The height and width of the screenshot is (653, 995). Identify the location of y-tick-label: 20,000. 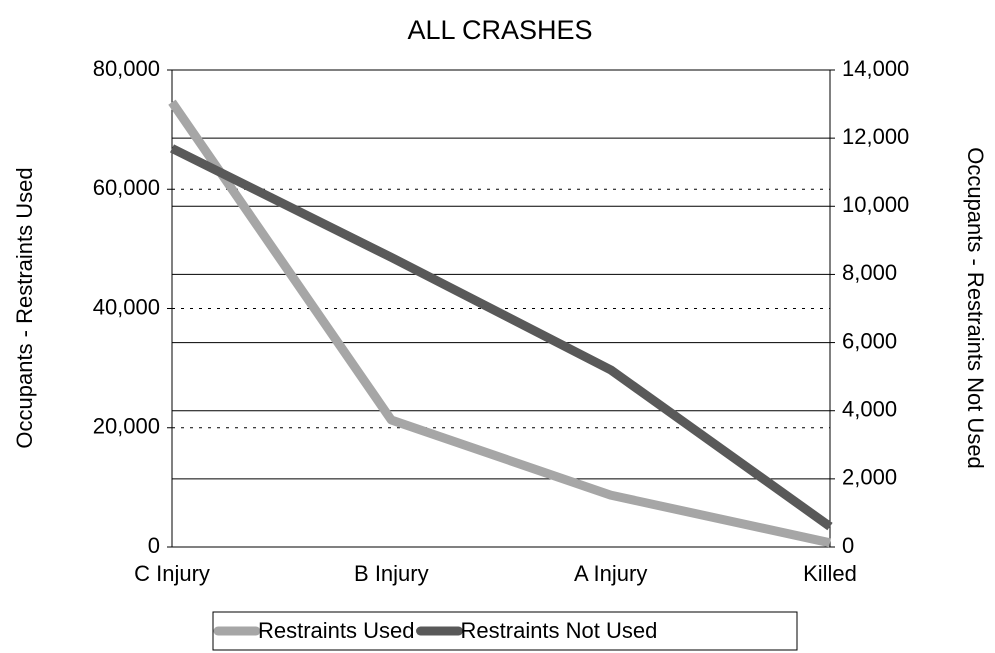
(126, 426).